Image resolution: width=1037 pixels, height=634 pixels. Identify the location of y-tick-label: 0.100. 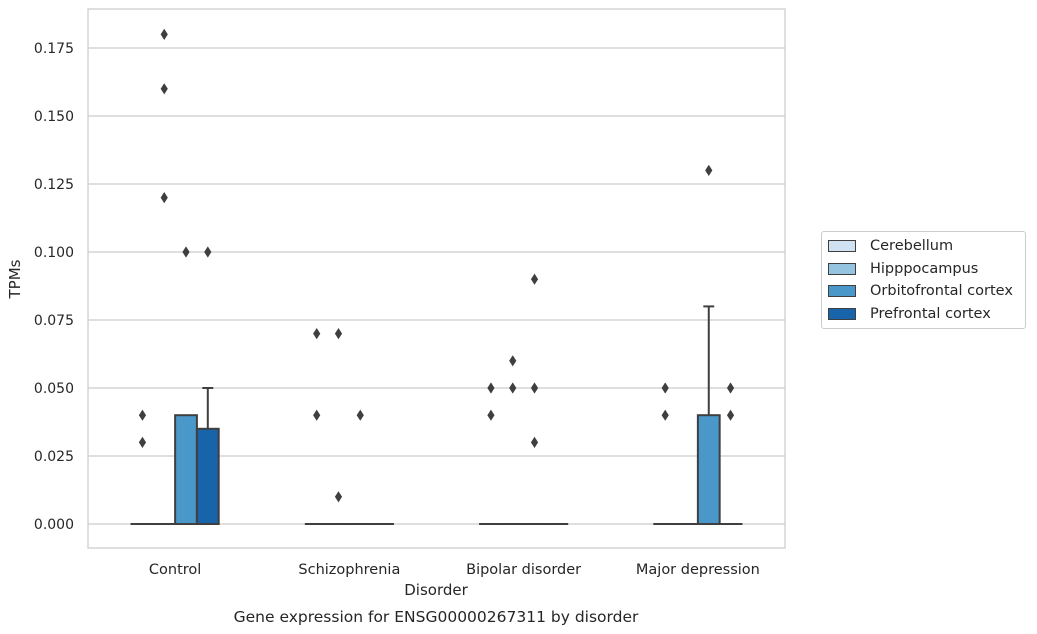
(54, 253).